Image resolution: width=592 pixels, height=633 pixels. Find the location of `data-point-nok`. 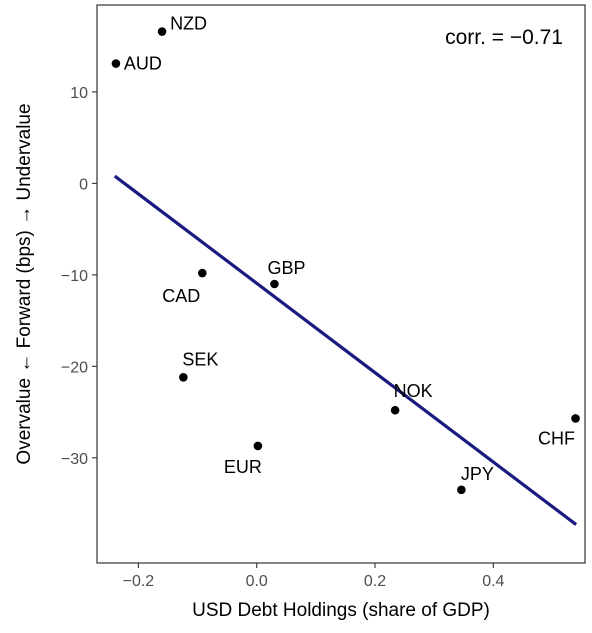

data-point-nok is located at coordinates (395, 410).